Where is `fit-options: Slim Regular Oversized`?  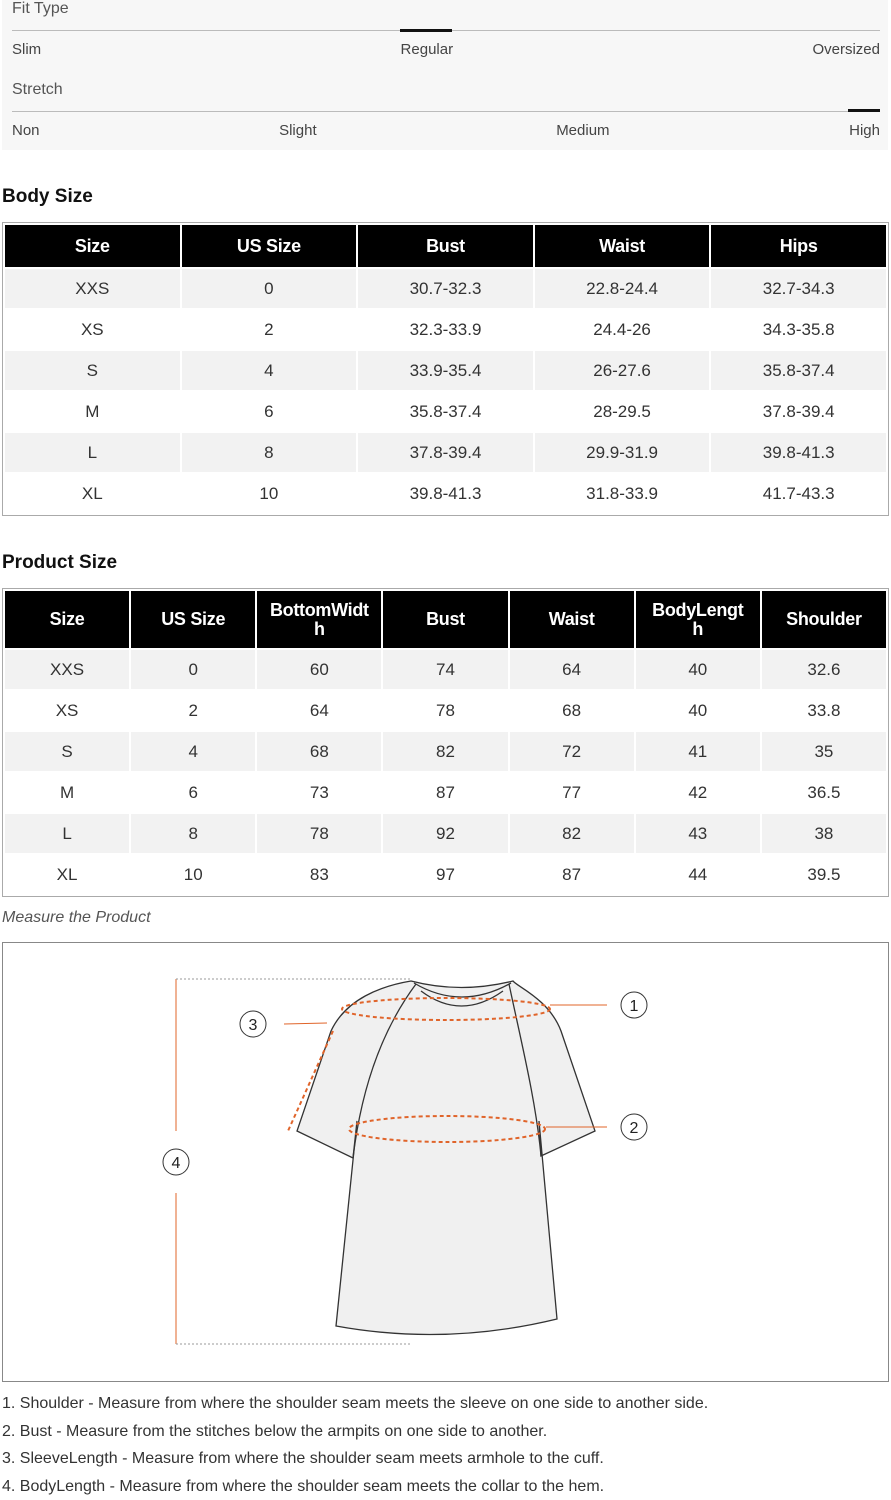
fit-options: Slim Regular Oversized is located at coordinates (446, 49).